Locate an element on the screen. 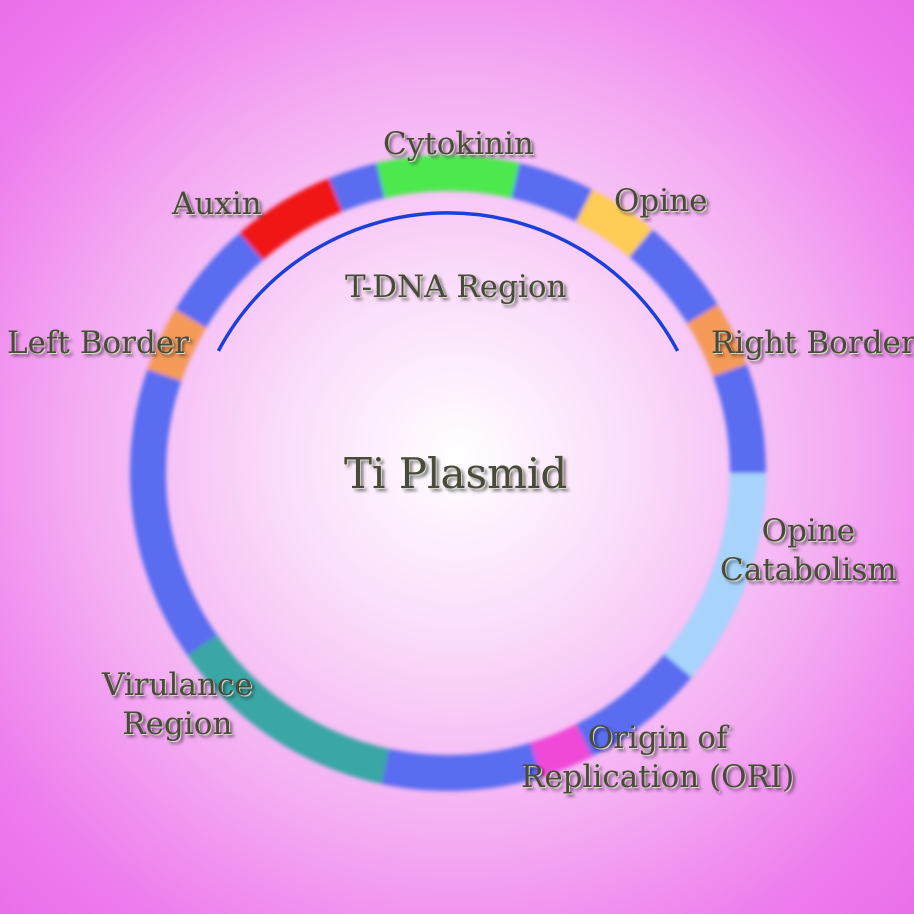  cytokinin-segment is located at coordinates (448, 177).